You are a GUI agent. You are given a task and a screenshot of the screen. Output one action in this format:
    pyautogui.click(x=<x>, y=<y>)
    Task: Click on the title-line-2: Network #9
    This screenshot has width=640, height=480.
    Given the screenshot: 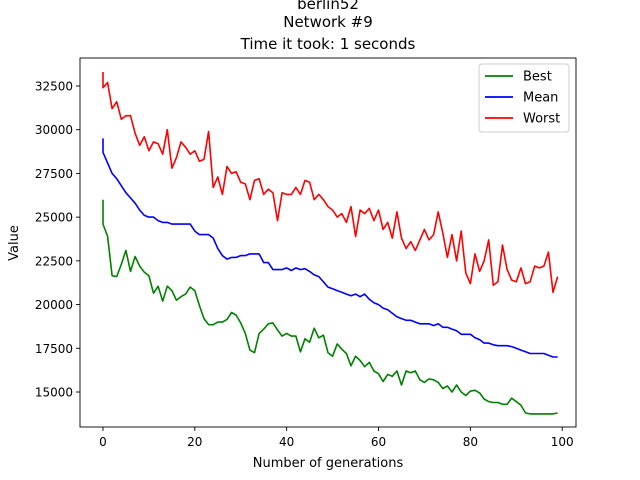 What is the action you would take?
    pyautogui.click(x=328, y=22)
    